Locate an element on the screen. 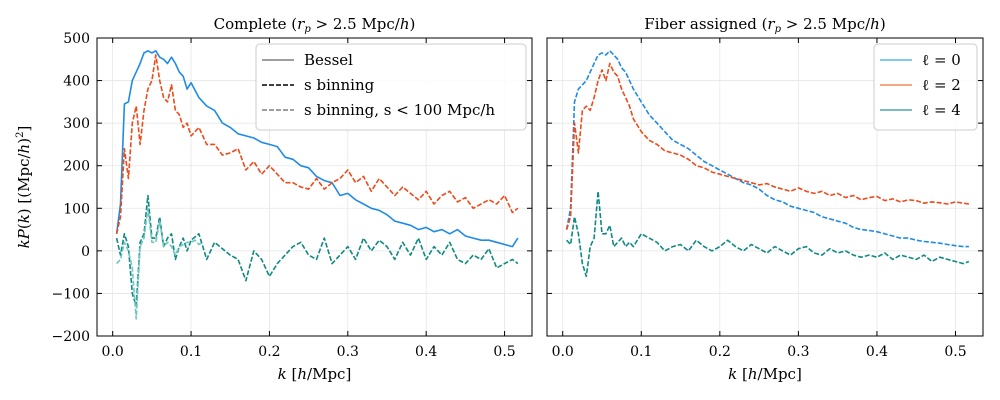 The width and height of the screenshot is (1000, 400). chart-title: Fiber assigned (rp > 2.5 Mpc/h) is located at coordinates (764, 25).